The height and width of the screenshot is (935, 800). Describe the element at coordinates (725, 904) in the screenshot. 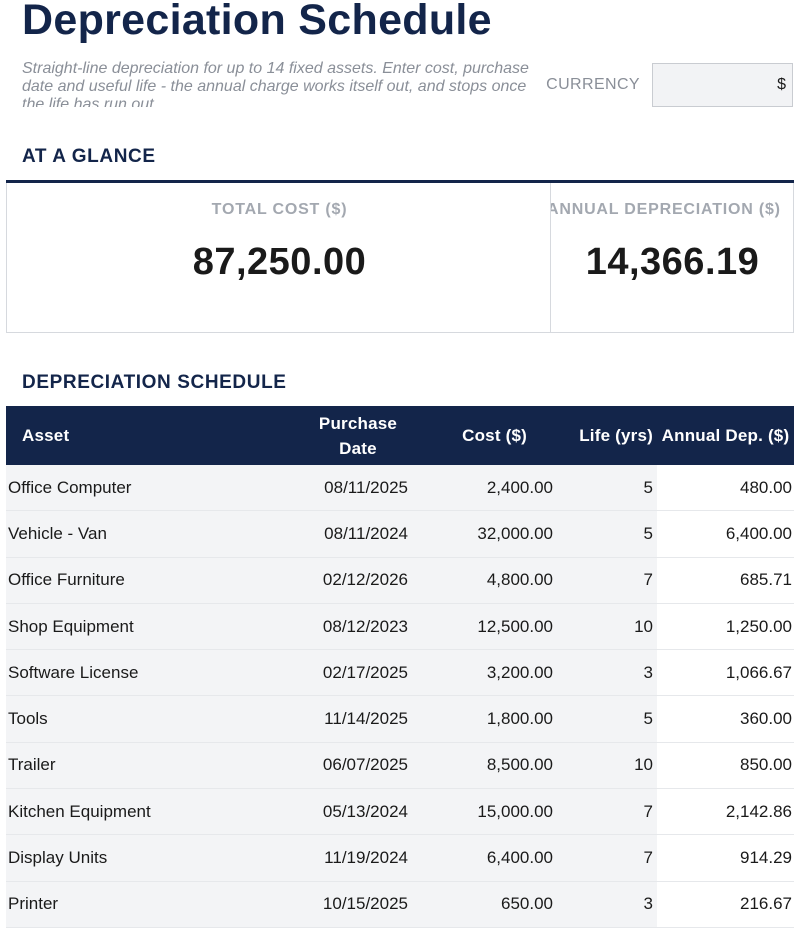

I see `annual-dep-cell: 216.67` at that location.